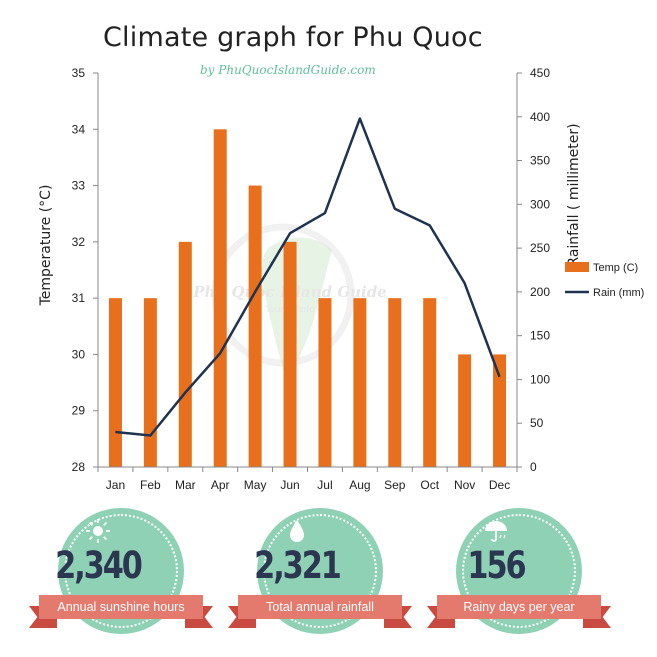 This screenshot has height=657, width=657. Describe the element at coordinates (500, 410) in the screenshot. I see `bar-temp-dec` at that location.